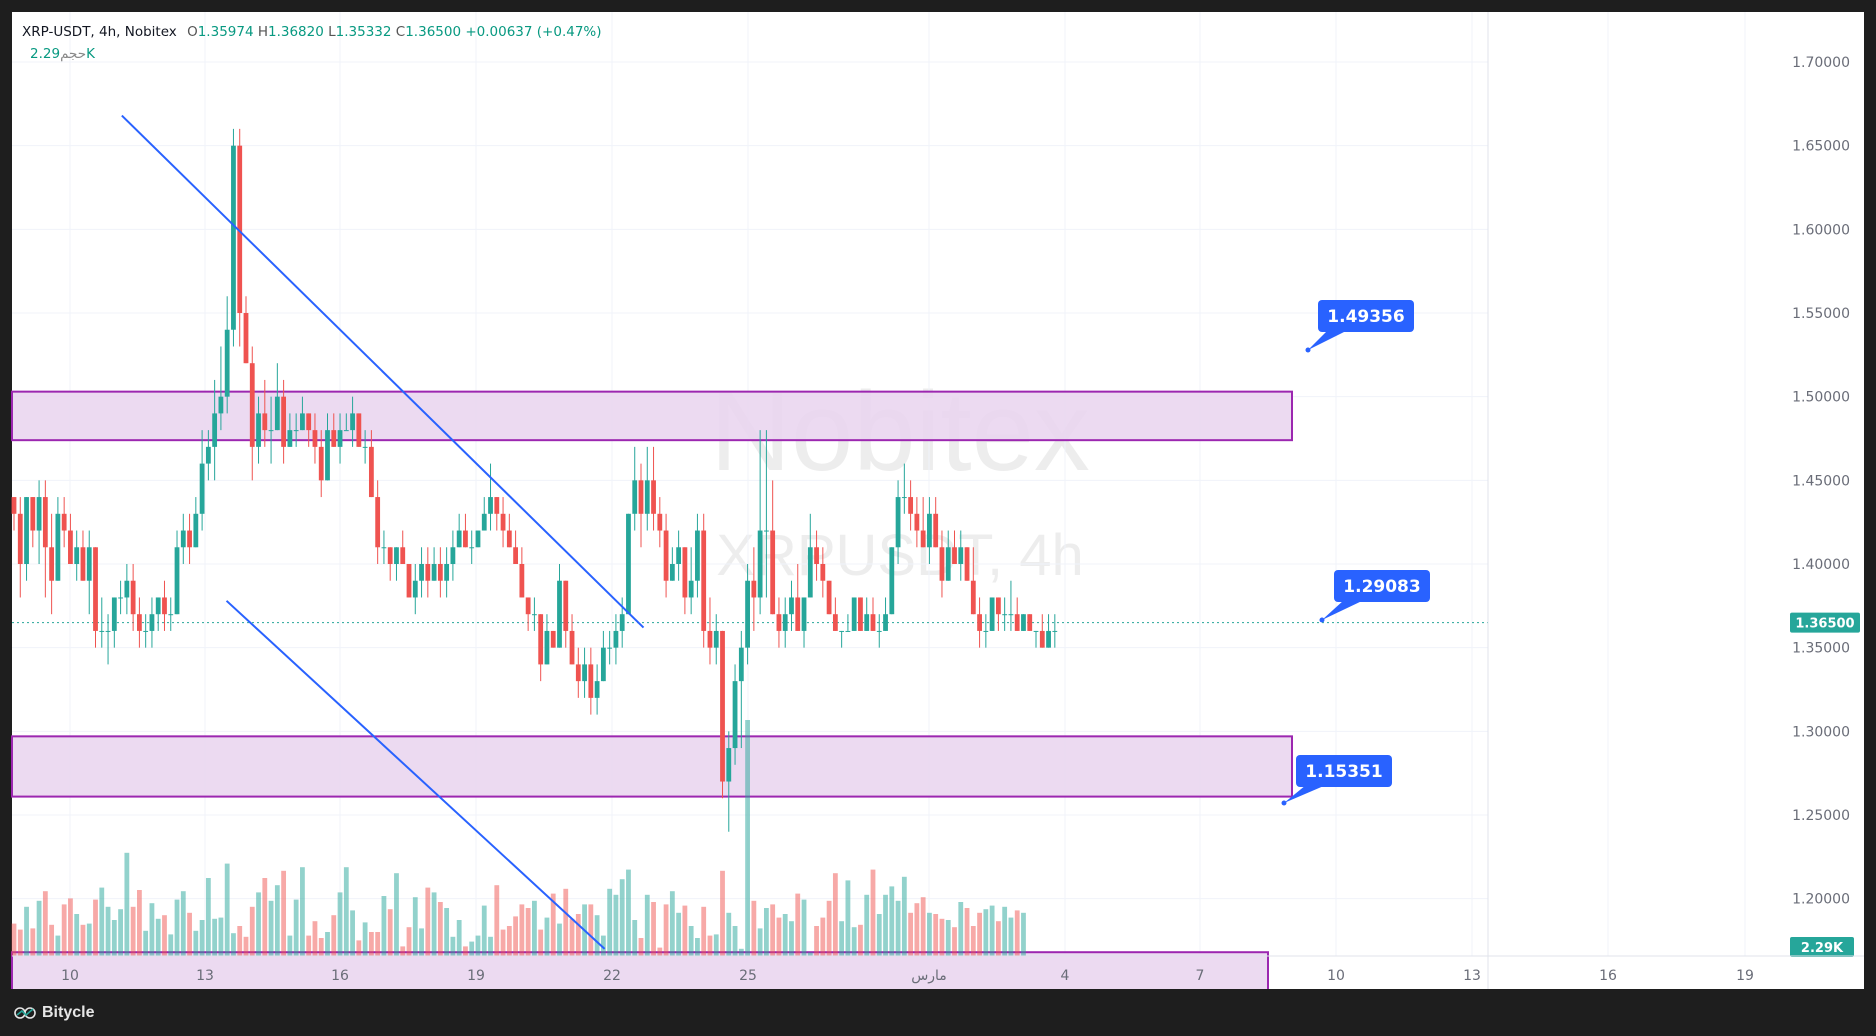  Describe the element at coordinates (1821, 481) in the screenshot. I see `price-tick: 1.45000` at that location.